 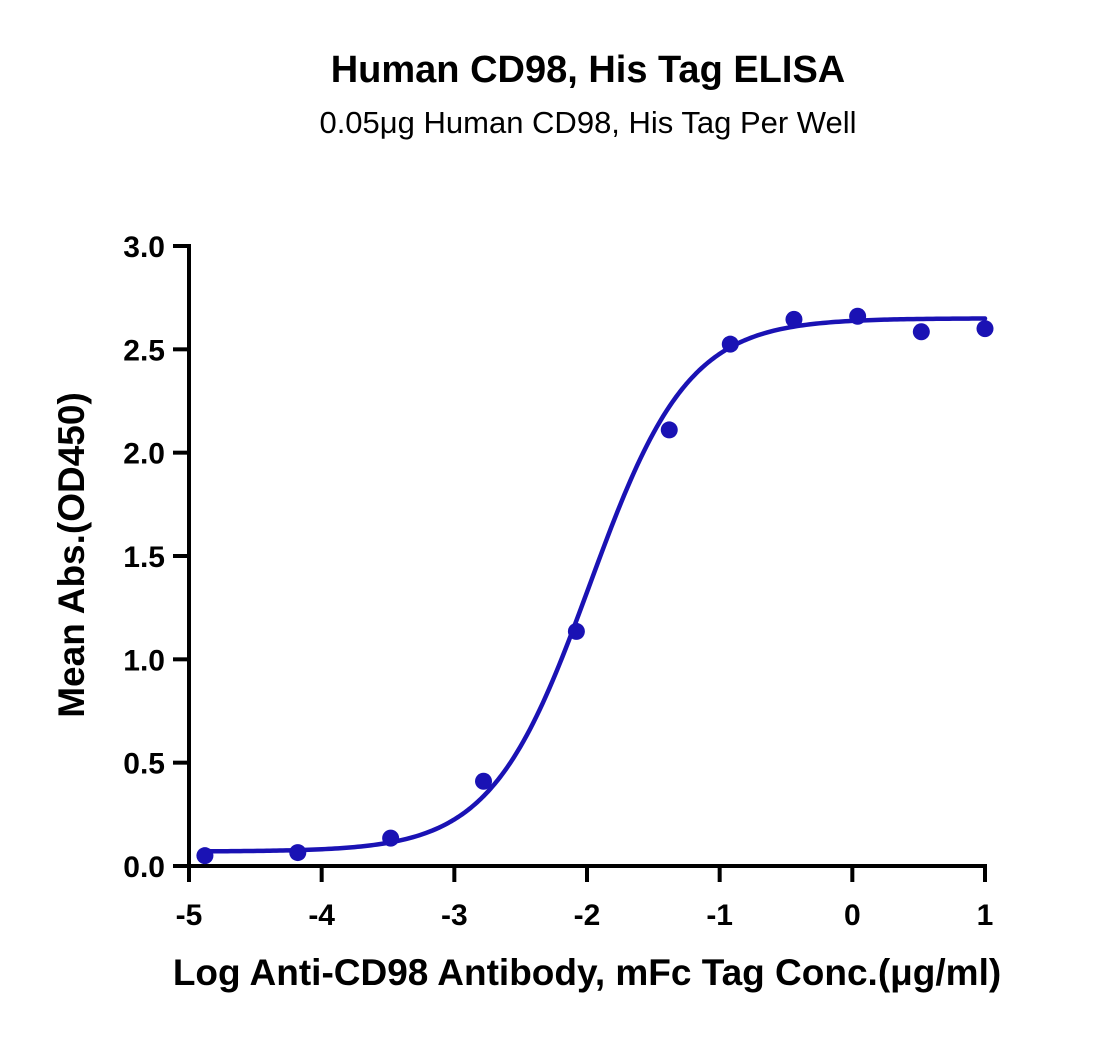 I want to click on y-tick-label: 1.5, so click(x=144, y=557).